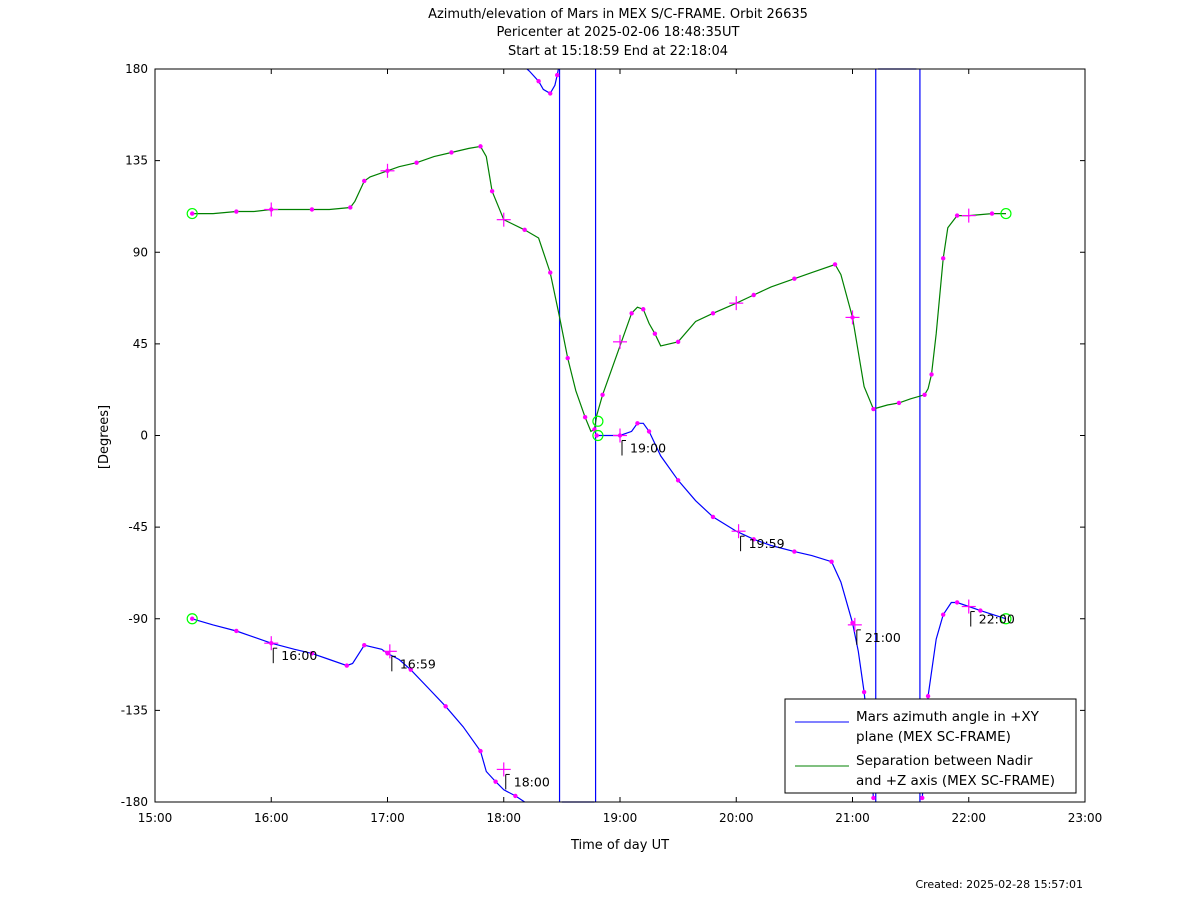 The image size is (1200, 901). I want to click on time-label: 18:00, so click(532, 781).